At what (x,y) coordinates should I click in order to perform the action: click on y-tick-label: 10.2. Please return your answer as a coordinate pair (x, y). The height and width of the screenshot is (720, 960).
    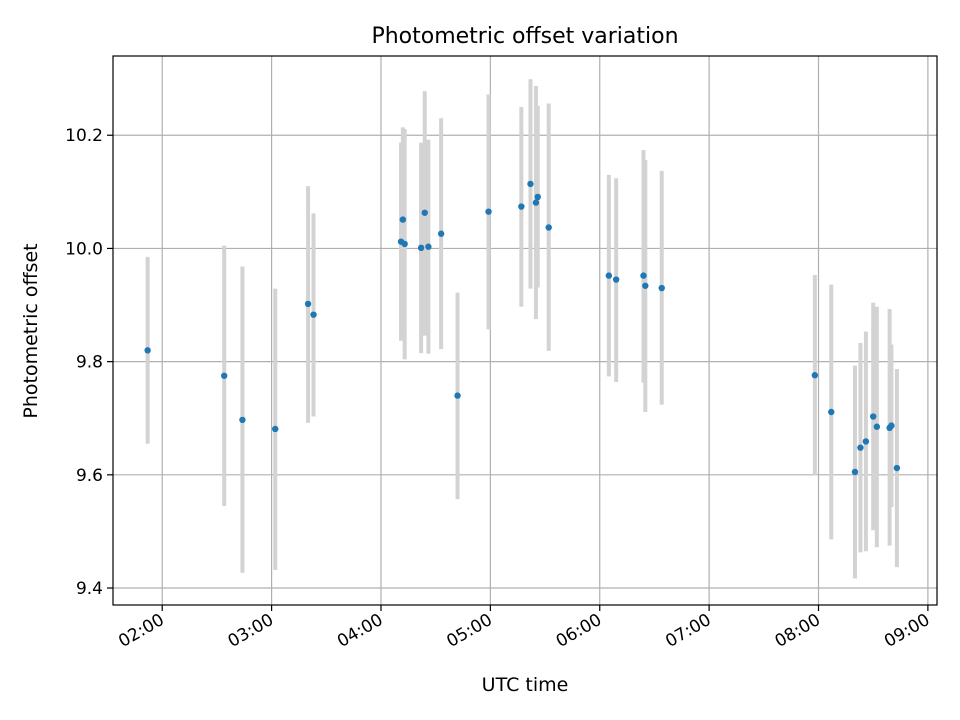
    Looking at the image, I should click on (84, 136).